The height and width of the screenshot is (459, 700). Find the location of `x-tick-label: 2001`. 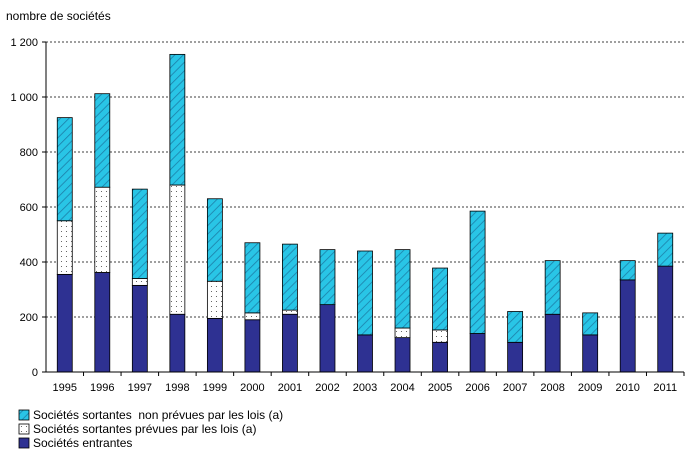

x-tick-label: 2001 is located at coordinates (290, 388).